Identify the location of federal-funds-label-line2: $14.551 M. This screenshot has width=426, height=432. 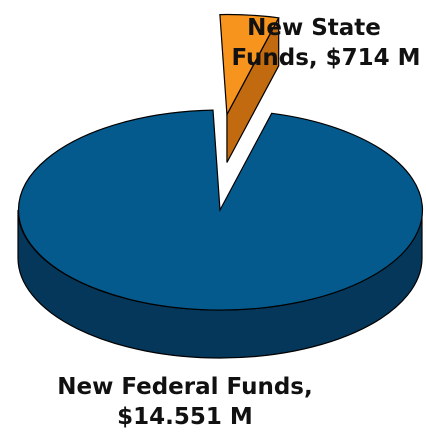
(185, 417).